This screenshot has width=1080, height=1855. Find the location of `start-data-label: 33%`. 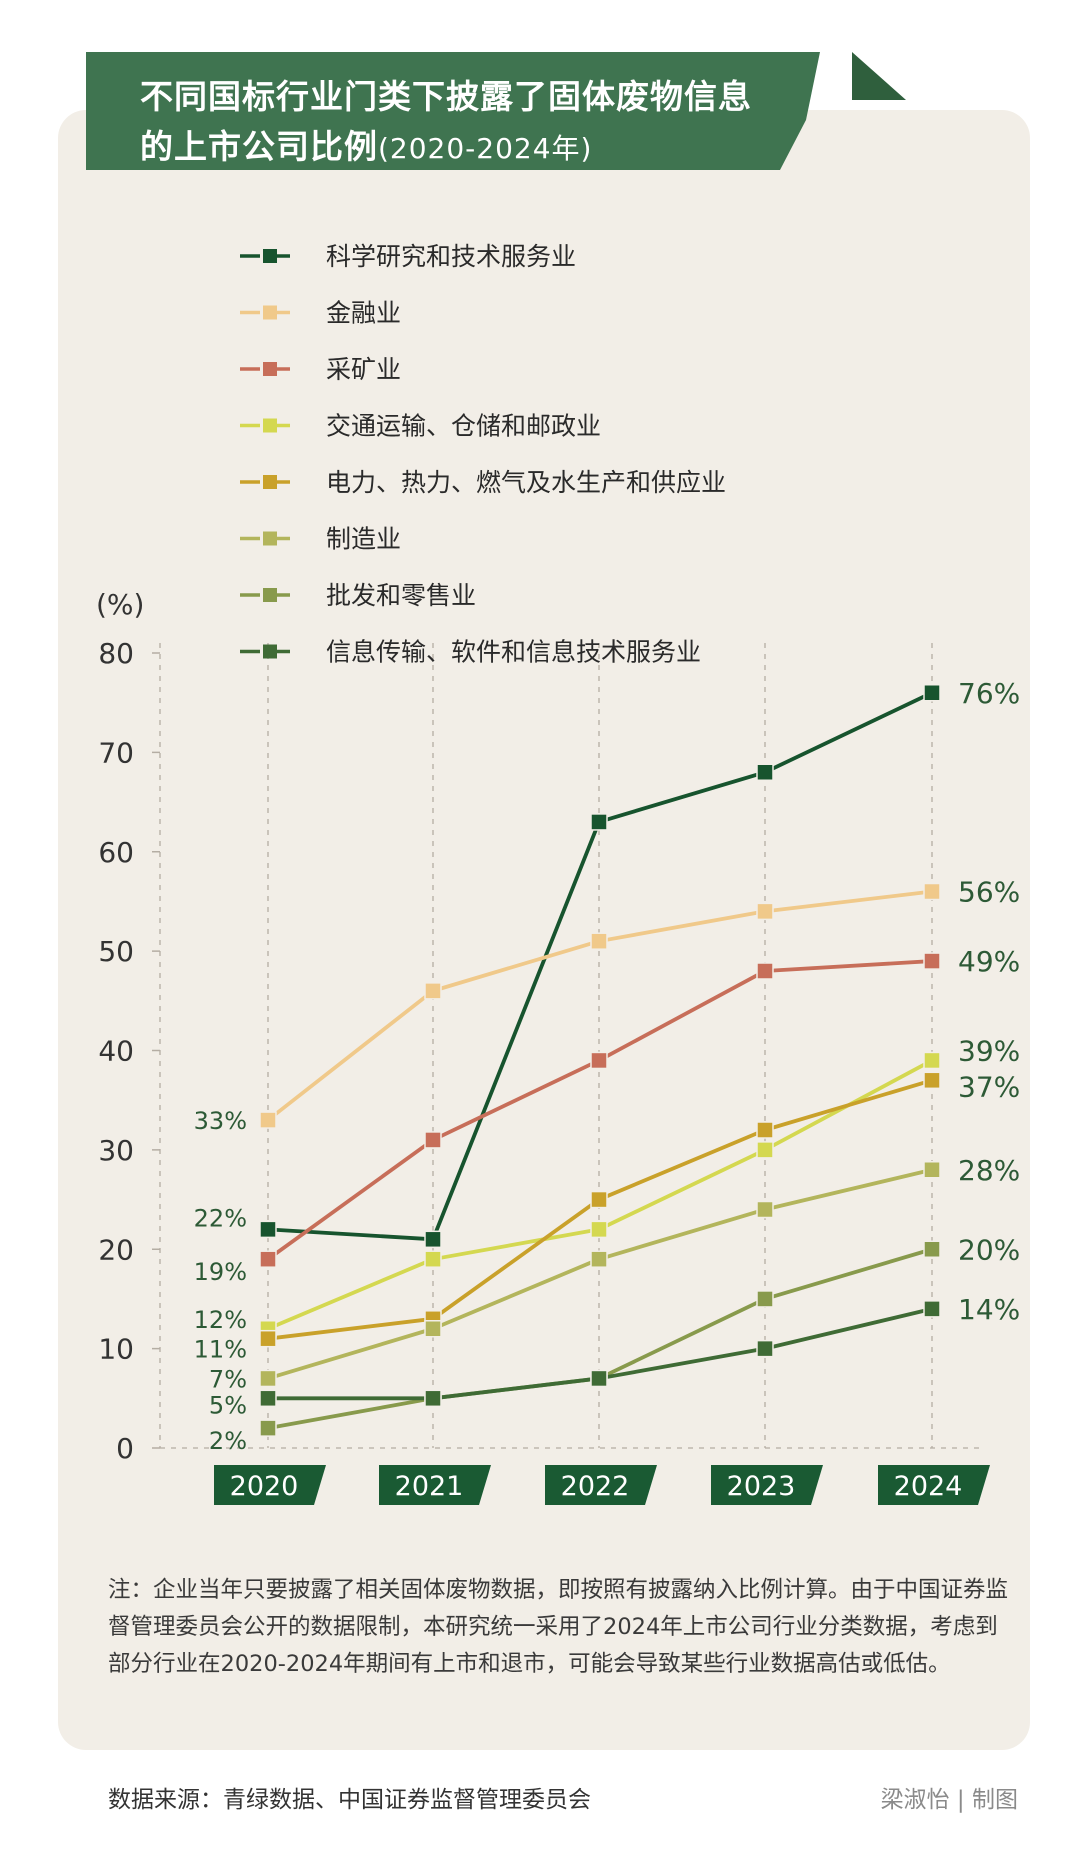

start-data-label: 33% is located at coordinates (220, 1121).